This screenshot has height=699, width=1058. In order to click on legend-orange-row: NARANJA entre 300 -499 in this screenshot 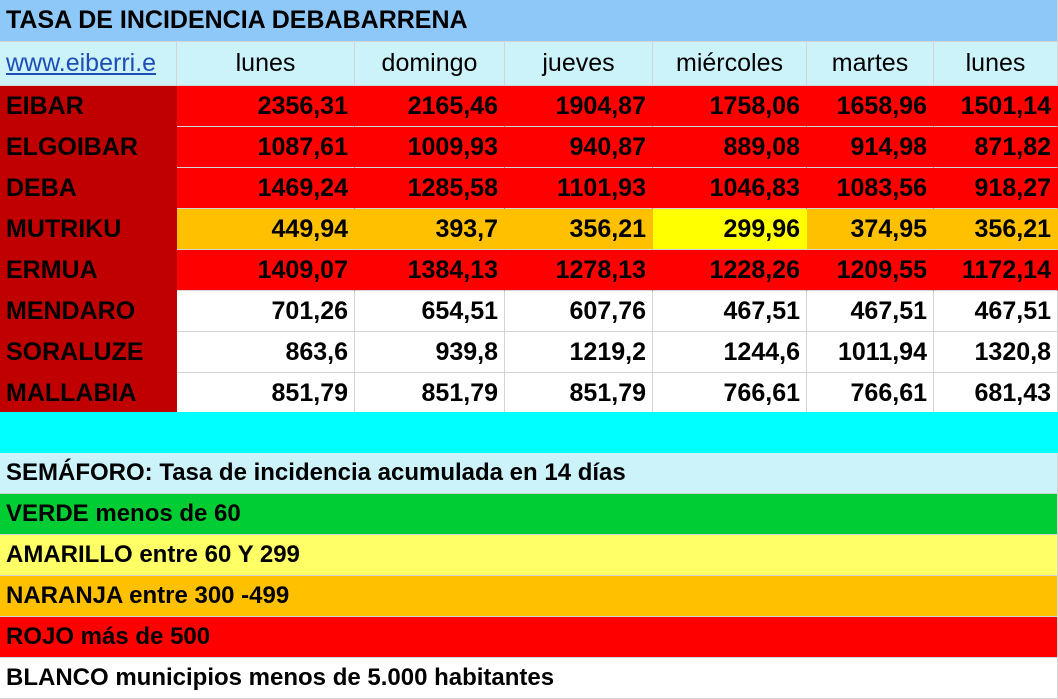, I will do `click(529, 596)`.